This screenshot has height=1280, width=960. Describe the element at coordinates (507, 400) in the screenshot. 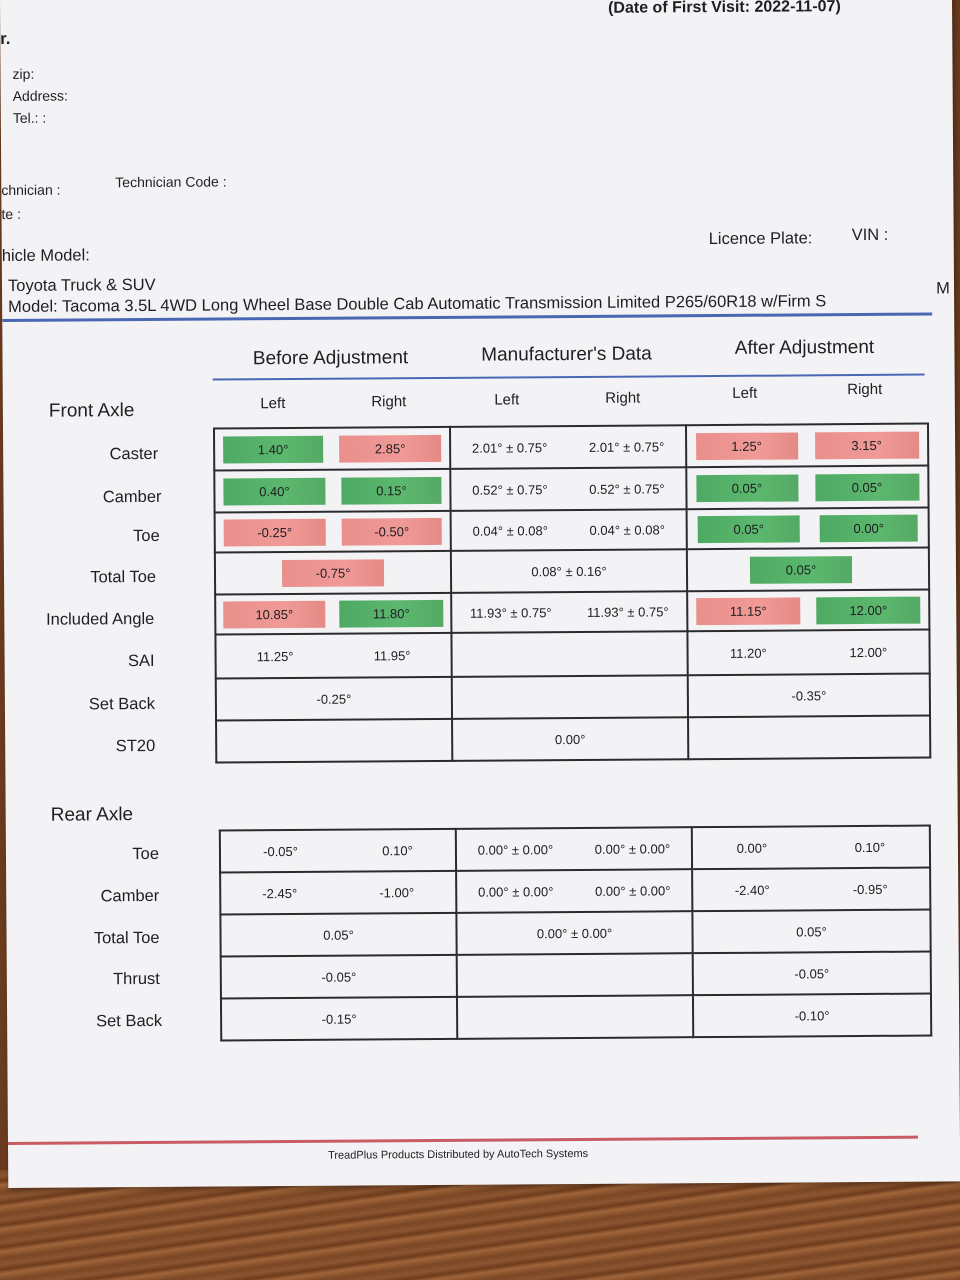

I see `mfr-left-header: Left` at that location.